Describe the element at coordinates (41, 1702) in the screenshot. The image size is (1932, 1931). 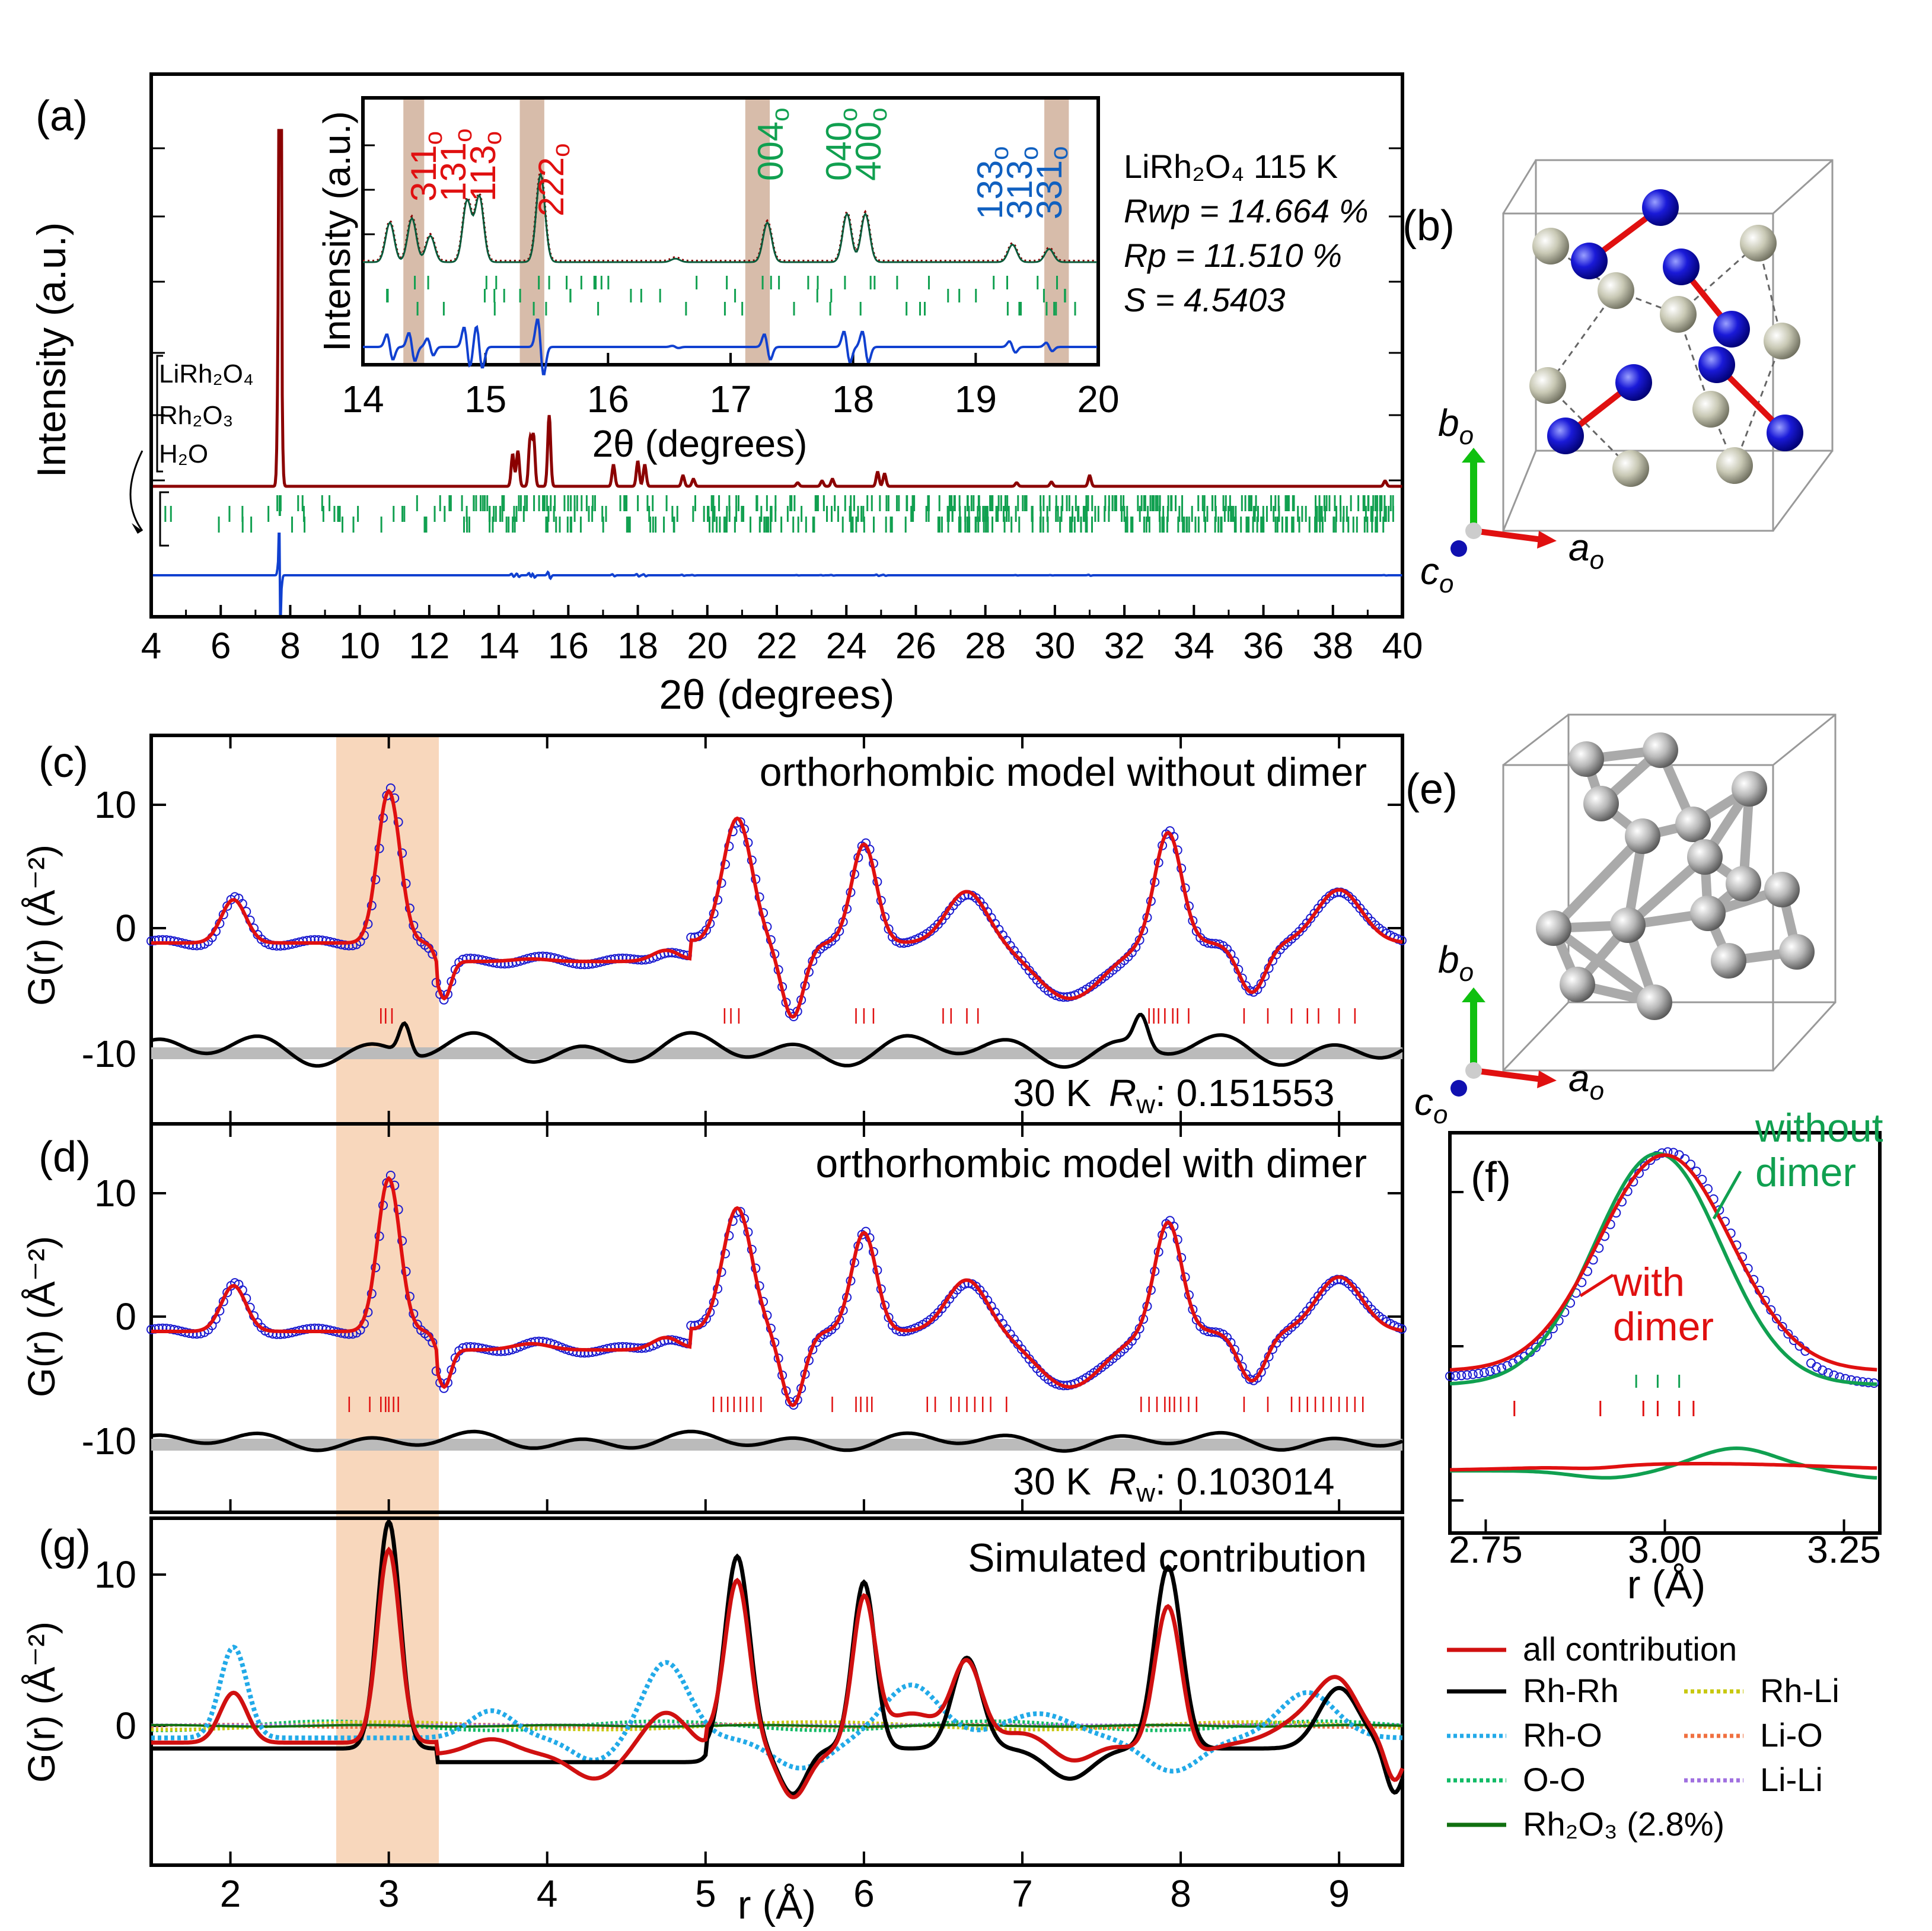
I see `panel-g-ylabel: G(r) (Å⁻²)` at that location.